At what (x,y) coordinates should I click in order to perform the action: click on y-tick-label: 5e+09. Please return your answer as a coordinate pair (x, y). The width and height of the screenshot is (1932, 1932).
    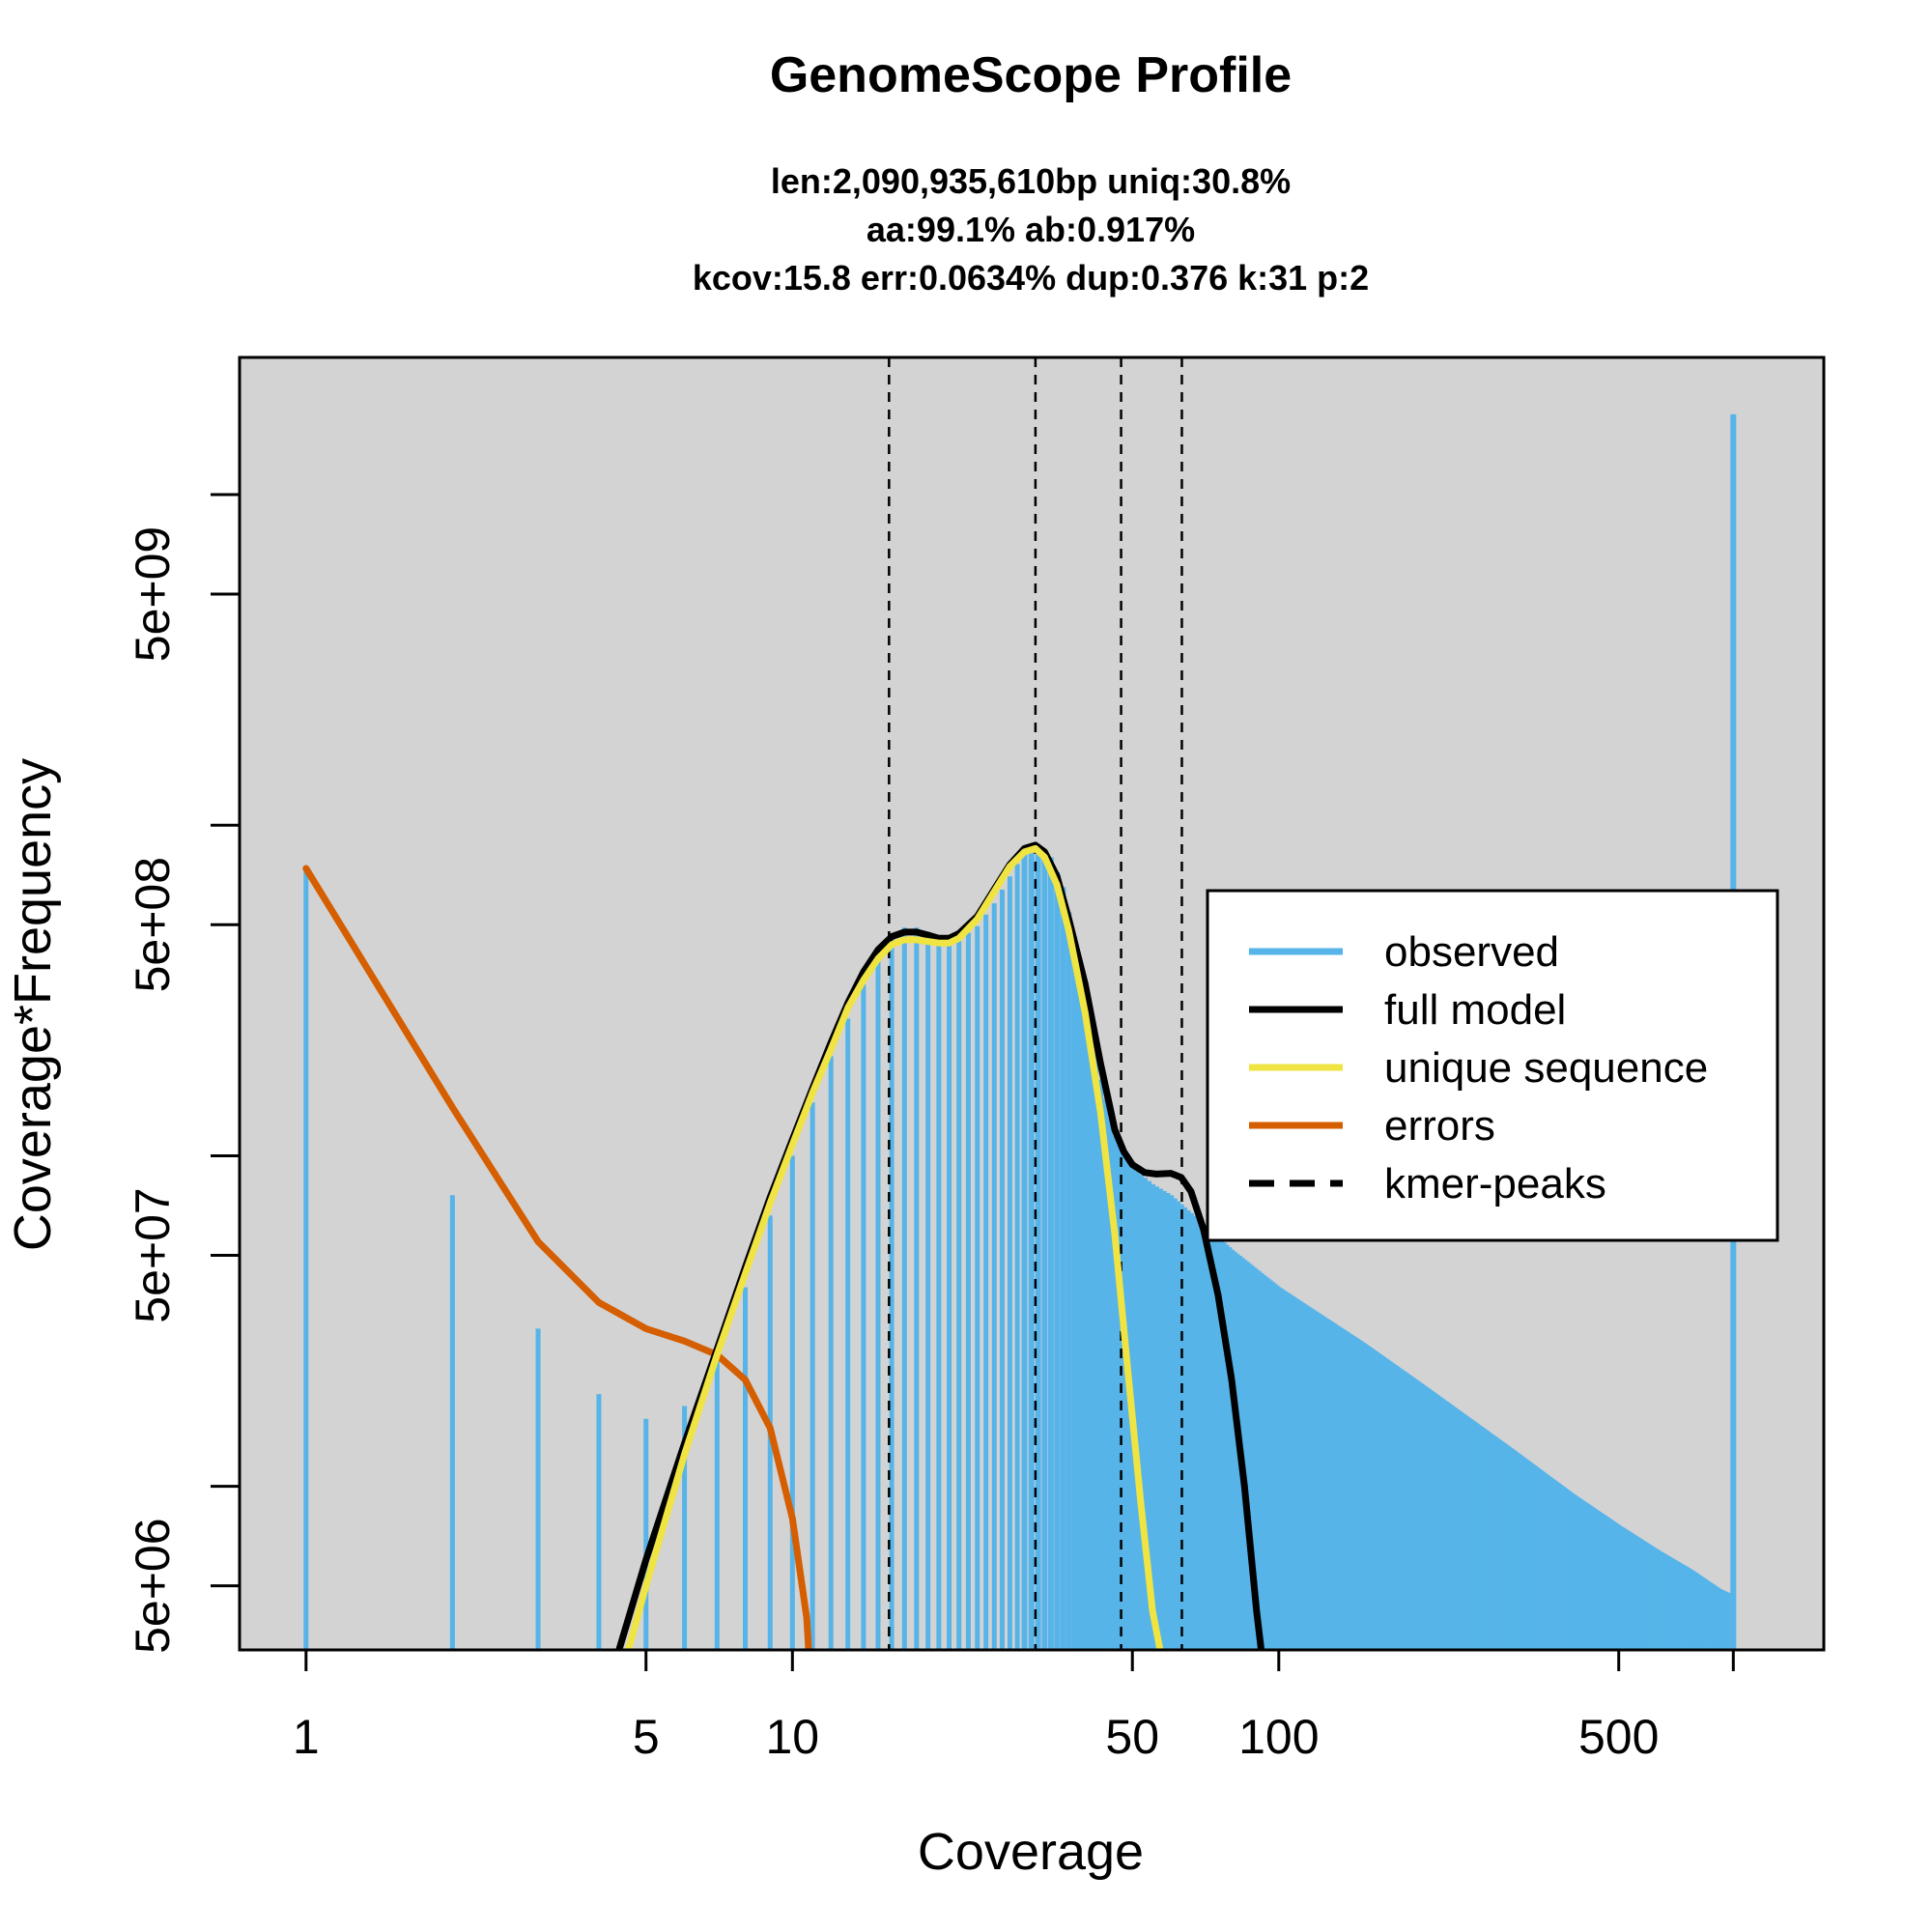
    Looking at the image, I should click on (153, 594).